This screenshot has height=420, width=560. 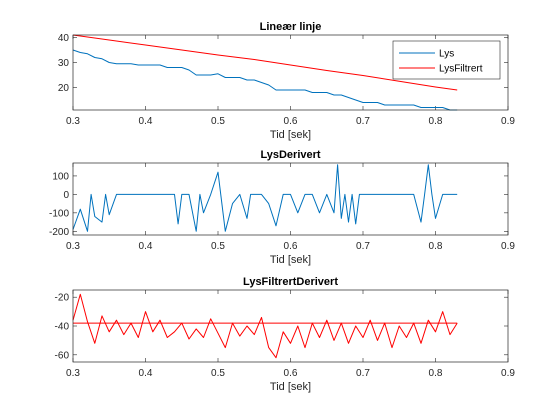 I want to click on y-tick-label: 40, so click(x=64, y=38).